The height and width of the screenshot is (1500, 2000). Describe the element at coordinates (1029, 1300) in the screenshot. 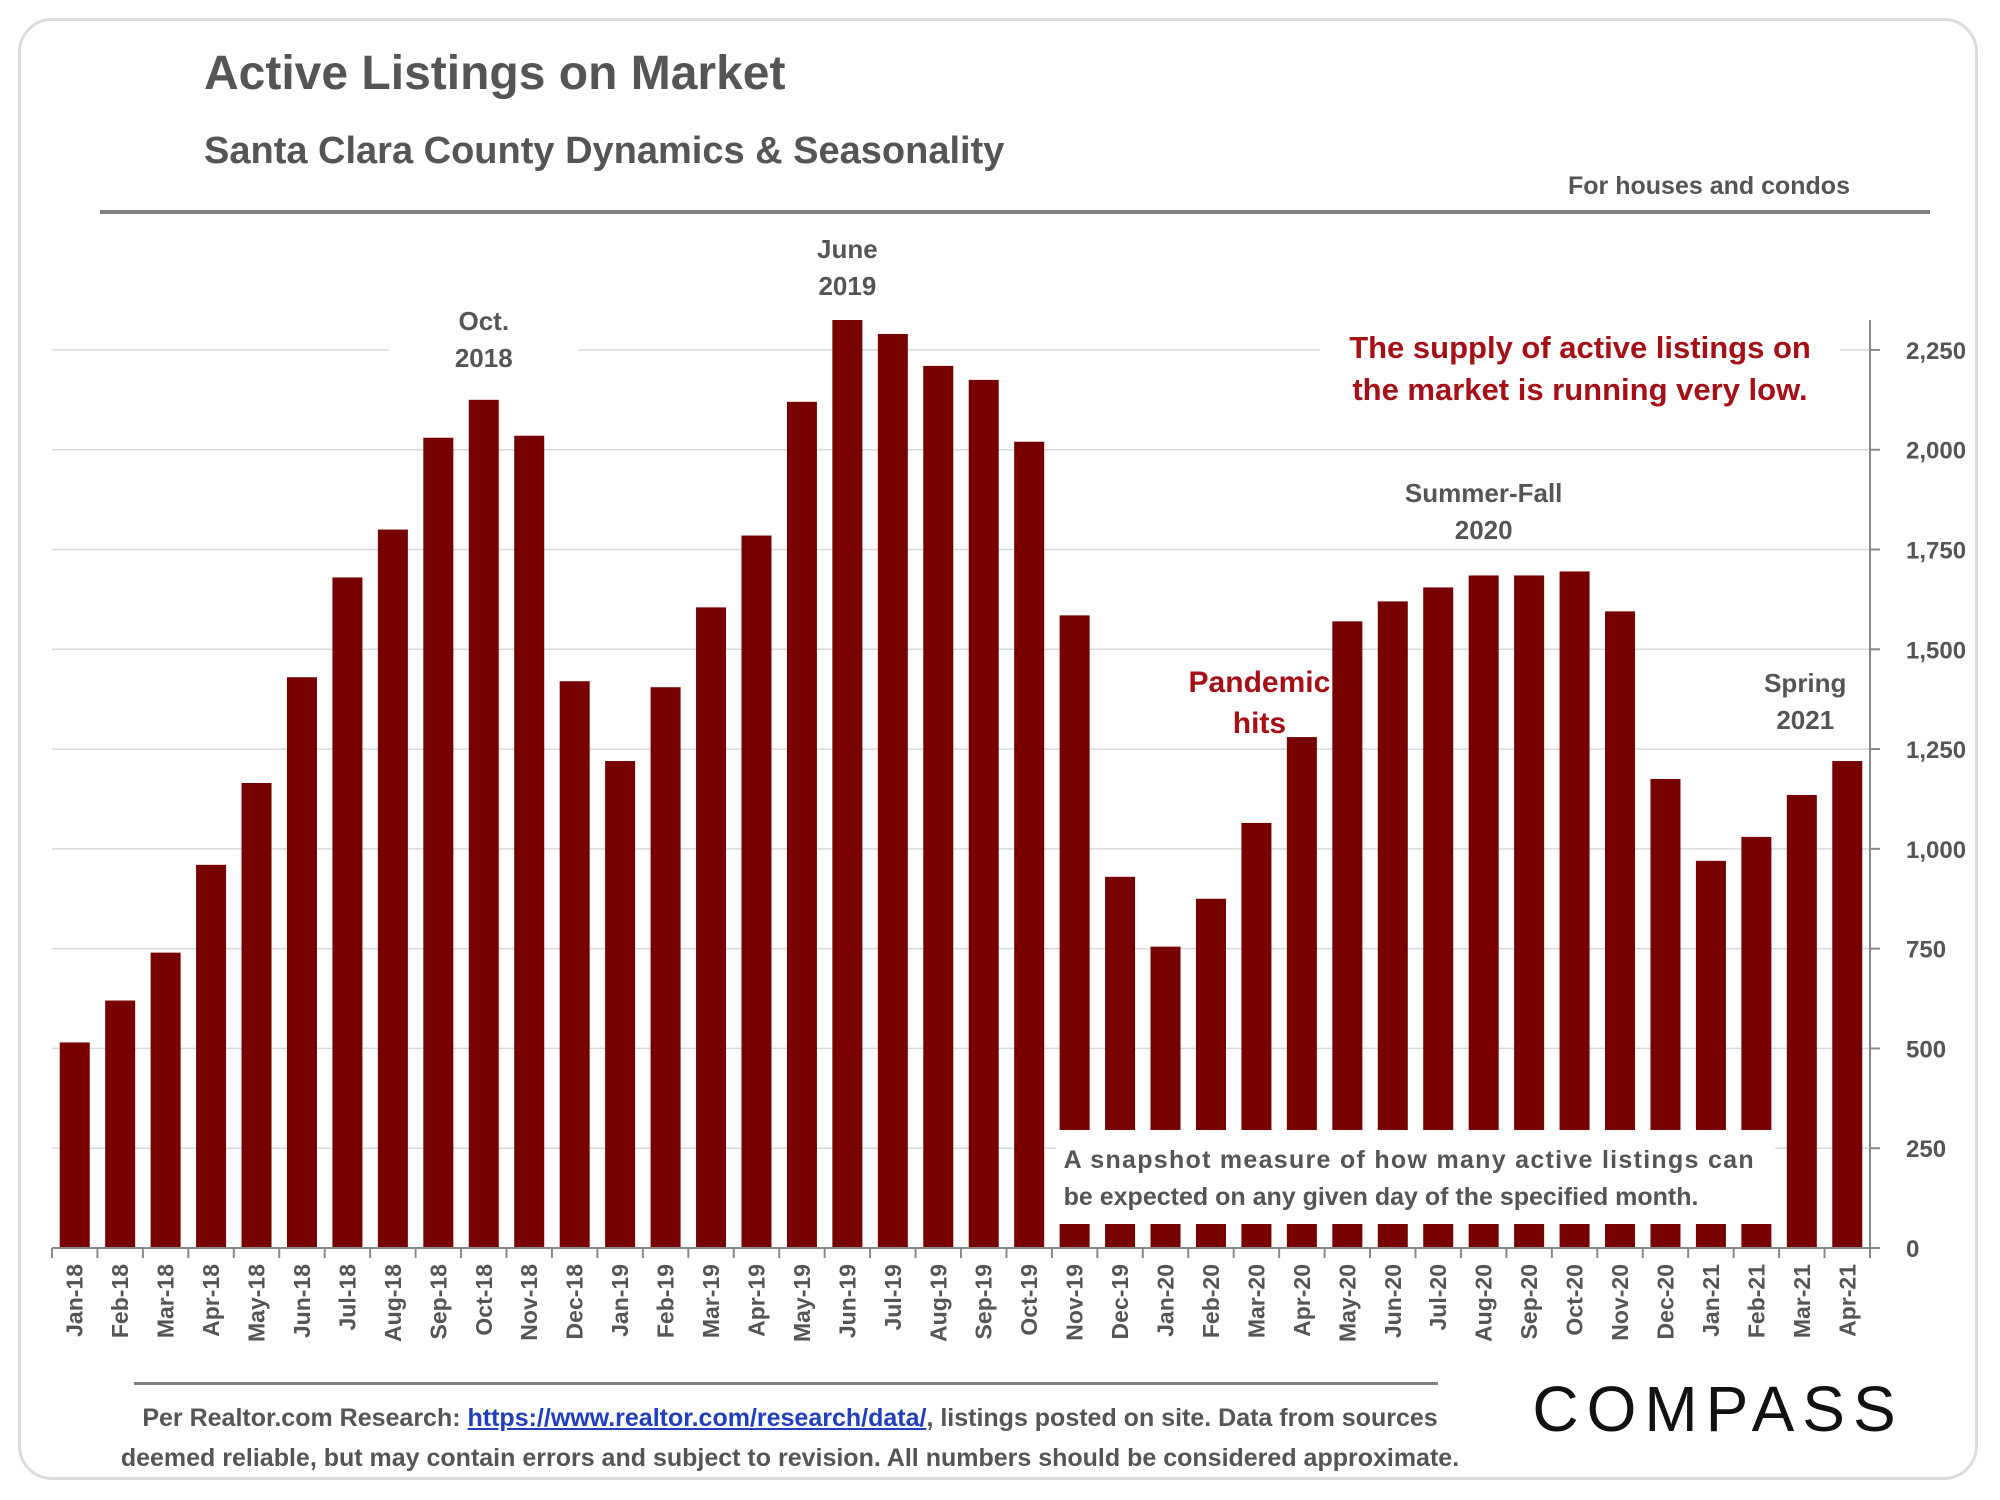

I see `x-tick-label: Oct-19` at that location.